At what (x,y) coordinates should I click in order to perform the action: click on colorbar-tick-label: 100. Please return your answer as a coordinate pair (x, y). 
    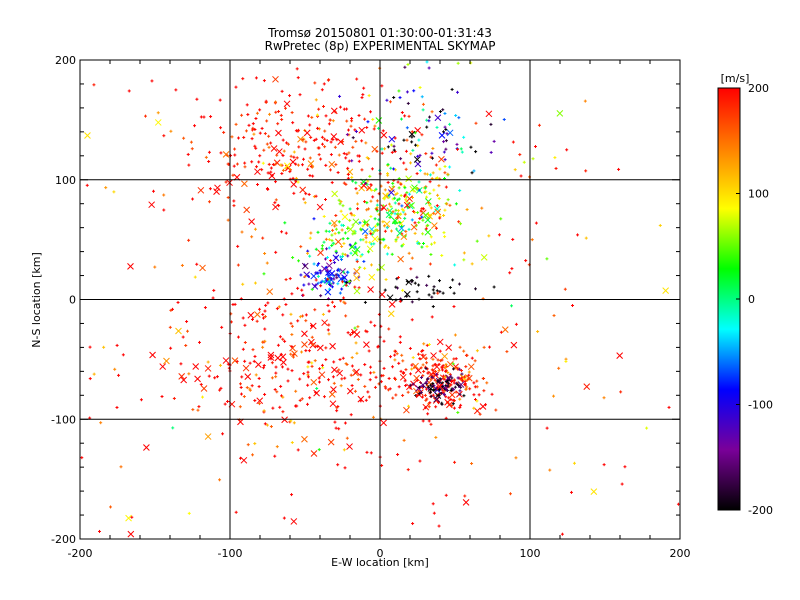
    Looking at the image, I should click on (758, 194).